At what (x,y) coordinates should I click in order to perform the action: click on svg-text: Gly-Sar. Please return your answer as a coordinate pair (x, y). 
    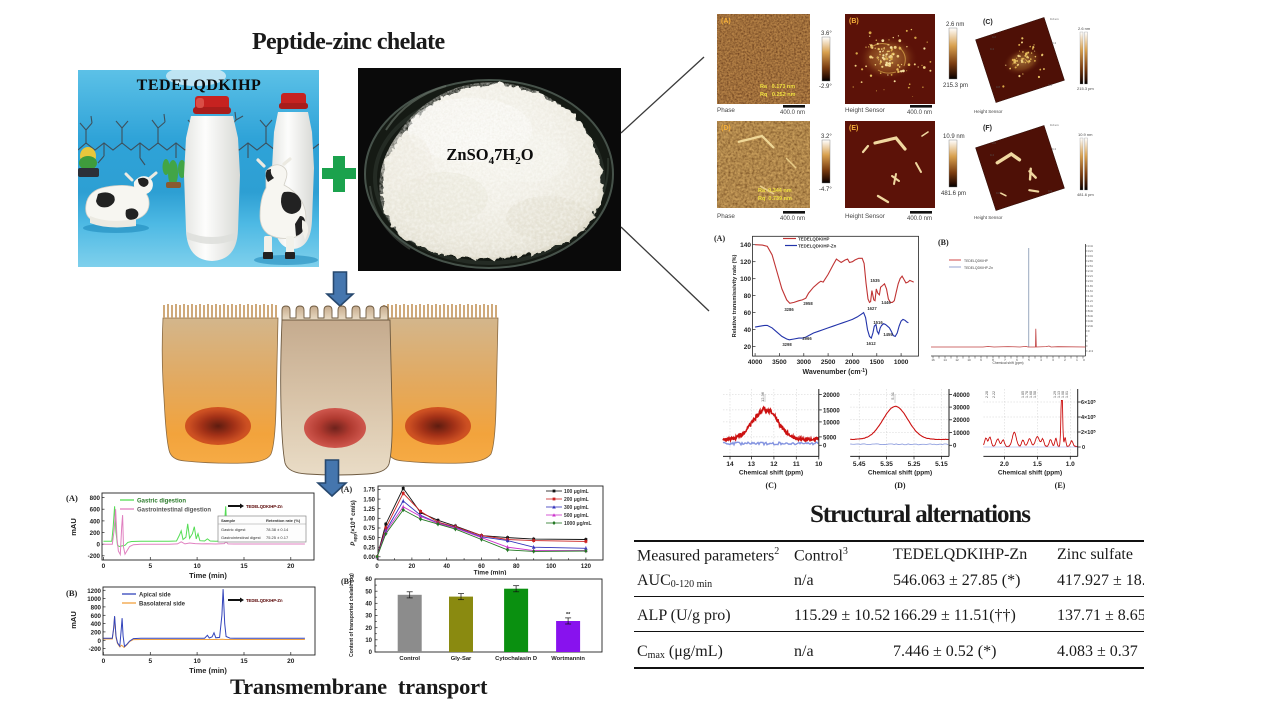
    Looking at the image, I should click on (461, 659).